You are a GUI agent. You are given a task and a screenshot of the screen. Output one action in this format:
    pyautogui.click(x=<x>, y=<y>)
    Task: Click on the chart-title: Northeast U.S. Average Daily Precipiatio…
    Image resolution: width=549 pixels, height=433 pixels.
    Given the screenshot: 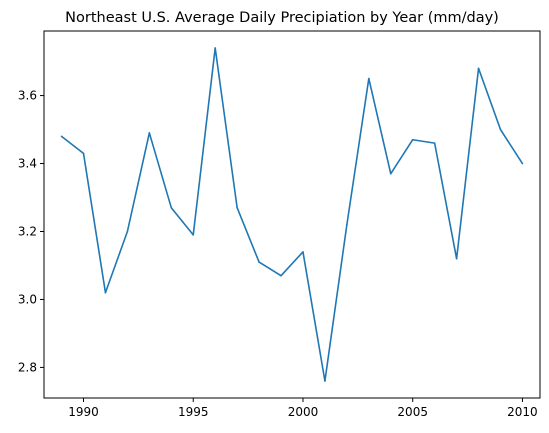 What is the action you would take?
    pyautogui.click(x=282, y=18)
    